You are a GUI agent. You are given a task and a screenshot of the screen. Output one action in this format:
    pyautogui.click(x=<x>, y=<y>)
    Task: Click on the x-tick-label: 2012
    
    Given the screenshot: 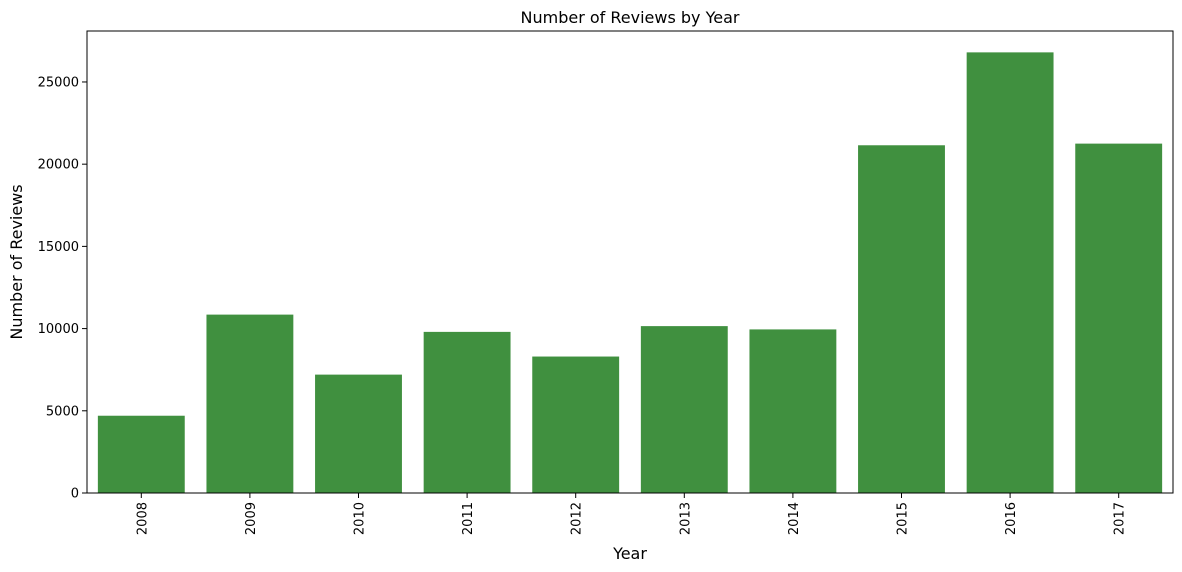 What is the action you would take?
    pyautogui.click(x=577, y=518)
    